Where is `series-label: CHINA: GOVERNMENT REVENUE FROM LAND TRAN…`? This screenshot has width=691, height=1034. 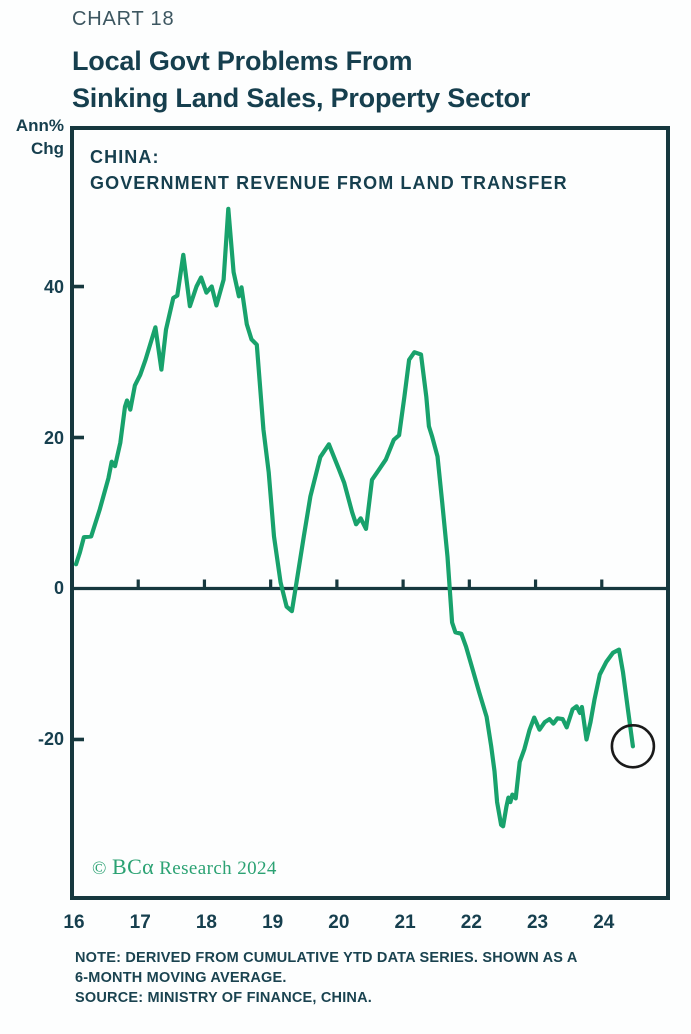
series-label: CHINA: GOVERNMENT REVENUE FROM LAND TRAN… is located at coordinates (329, 170).